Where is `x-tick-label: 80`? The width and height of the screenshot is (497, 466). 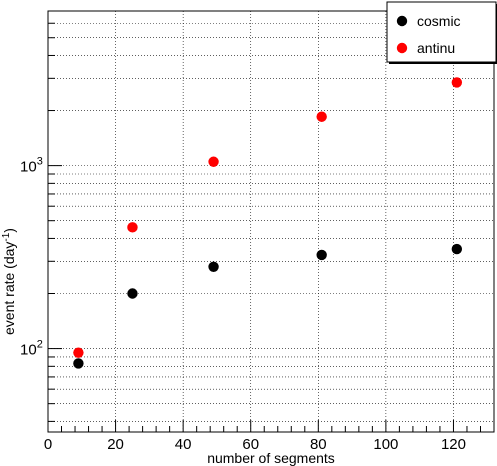 x-tick-label: 80 is located at coordinates (318, 444).